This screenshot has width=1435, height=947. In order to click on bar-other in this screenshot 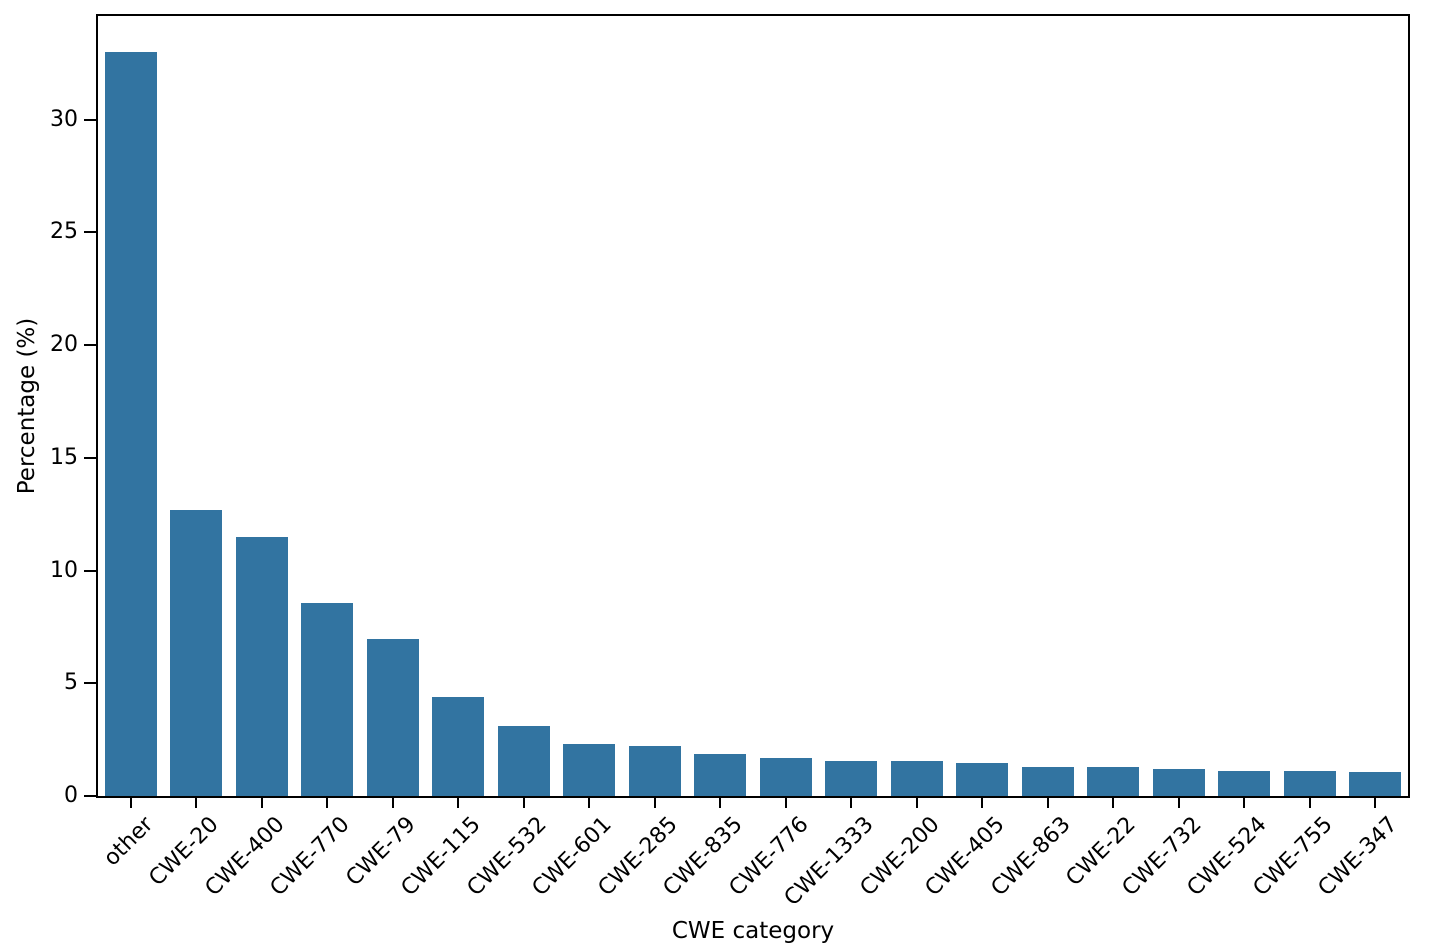, I will do `click(130, 424)`.